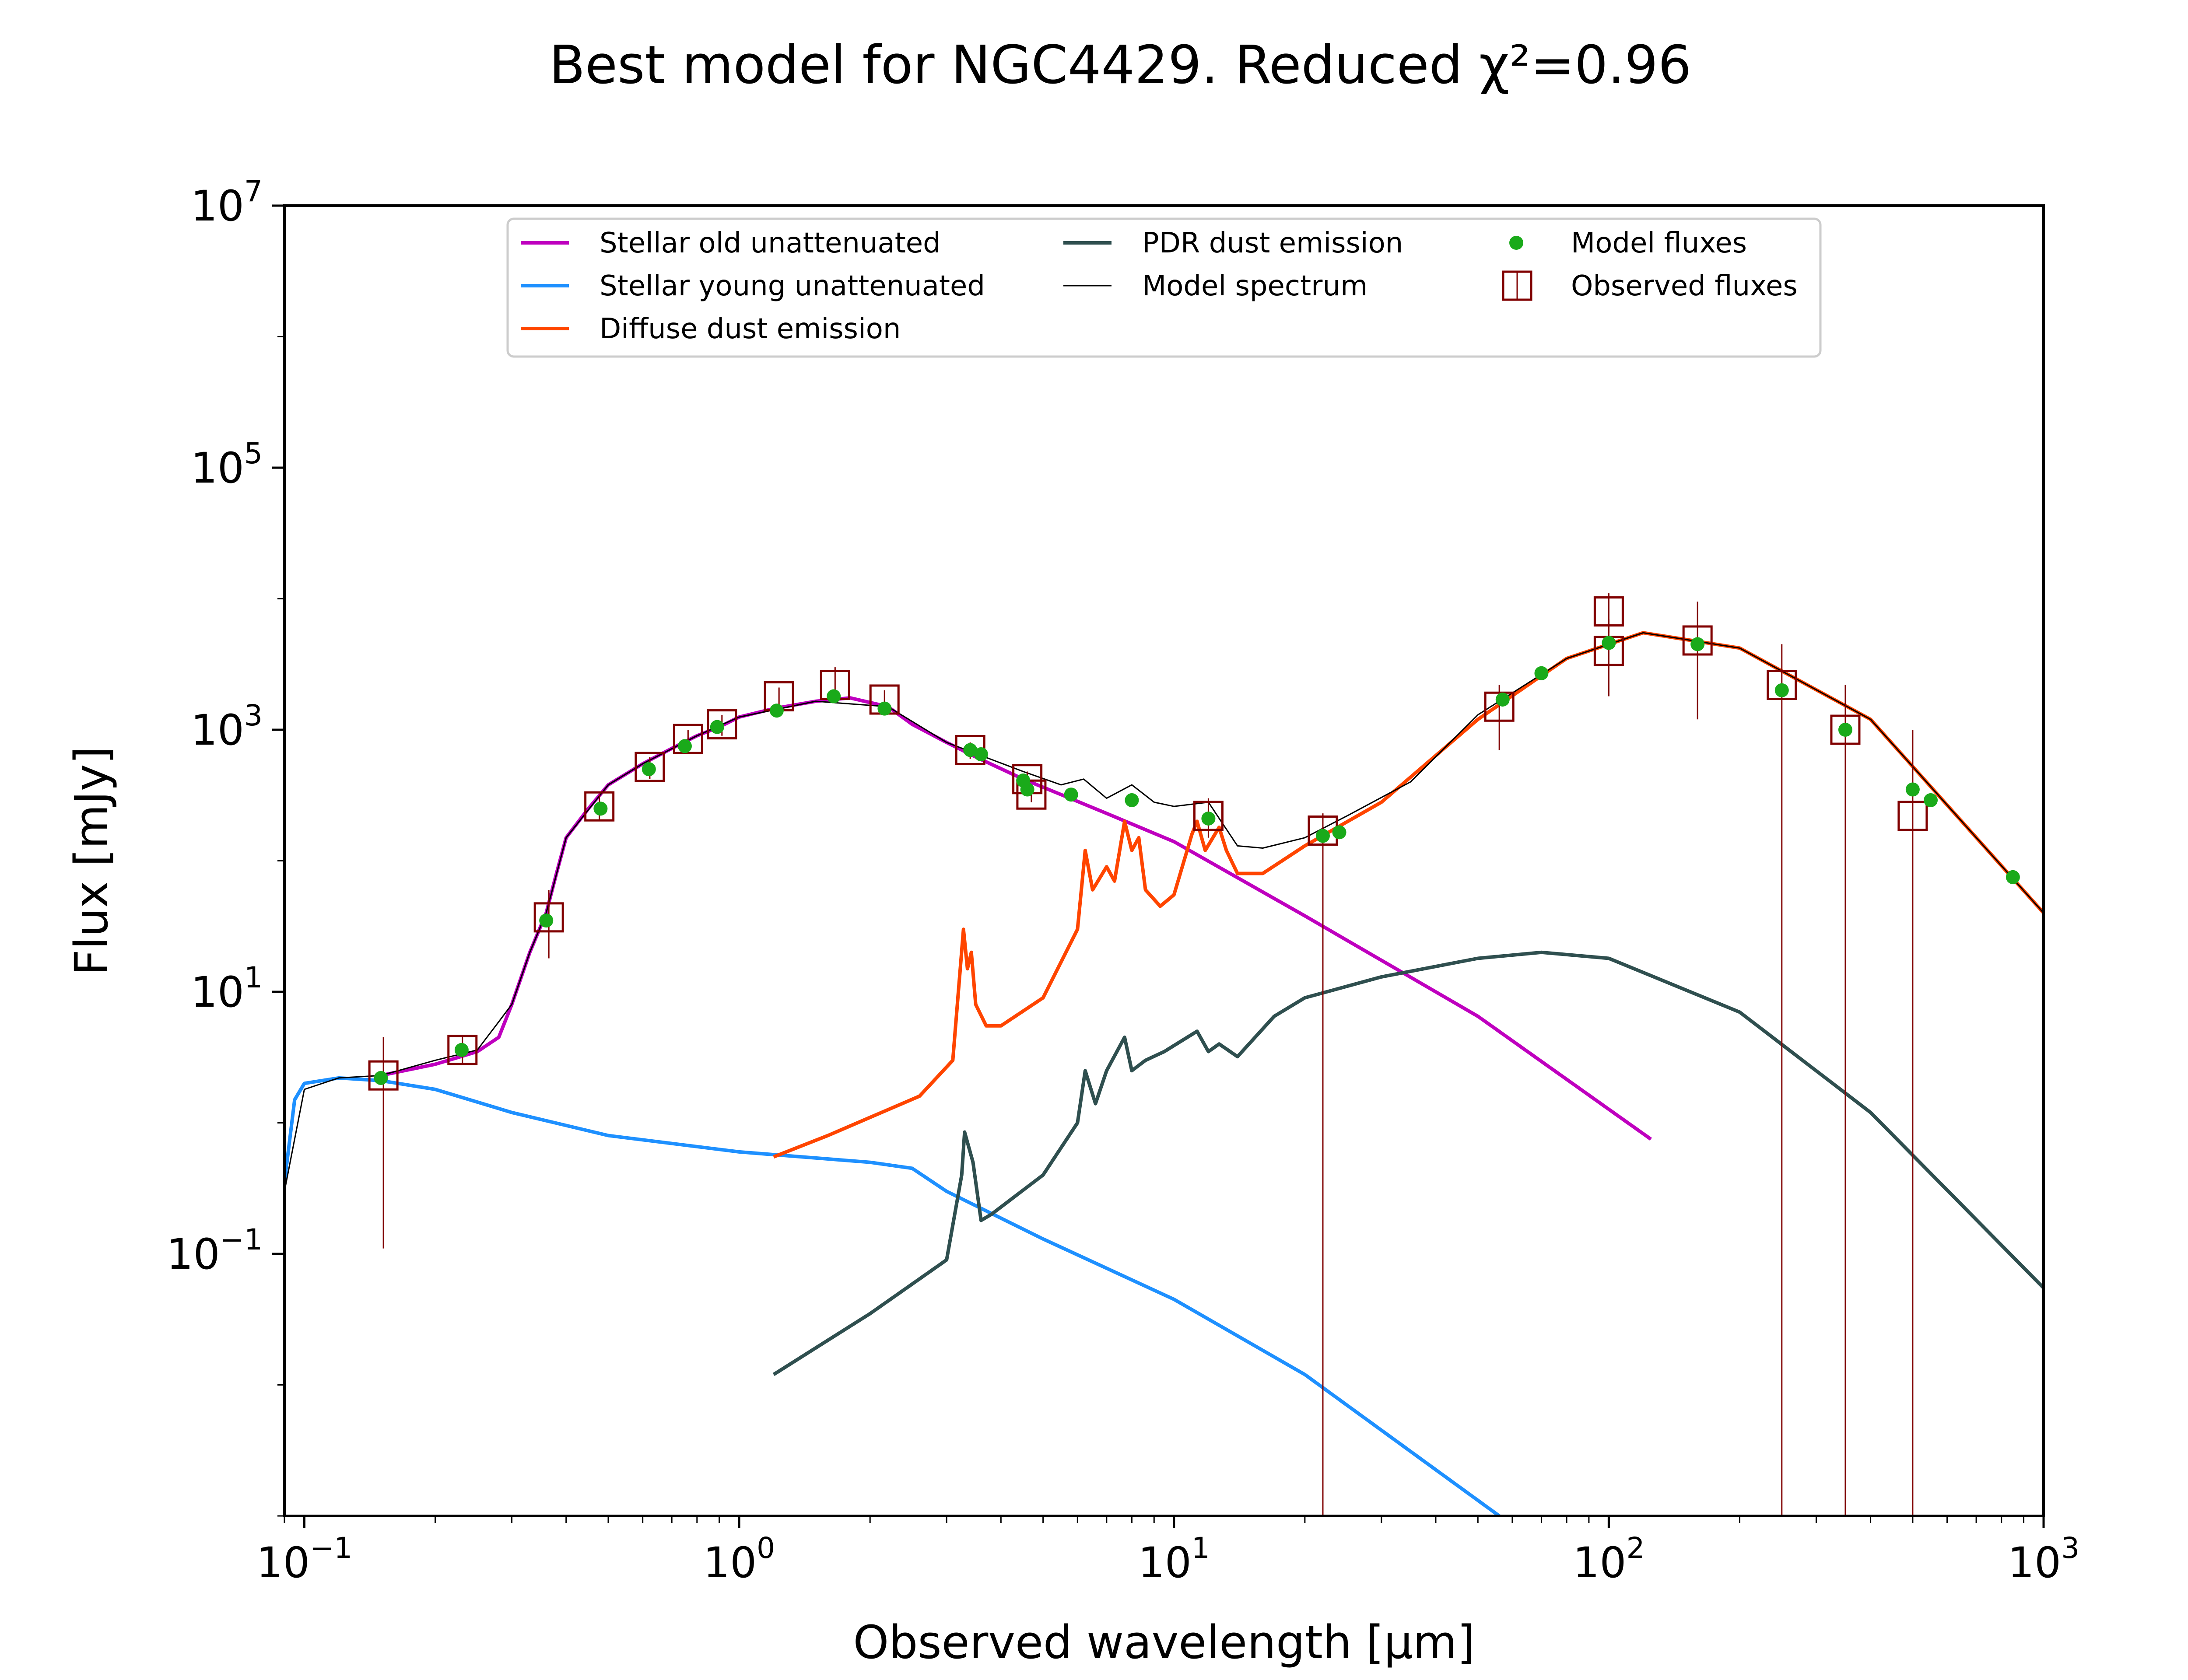  I want to click on y-tick-label: 10⁵, so click(227, 465).